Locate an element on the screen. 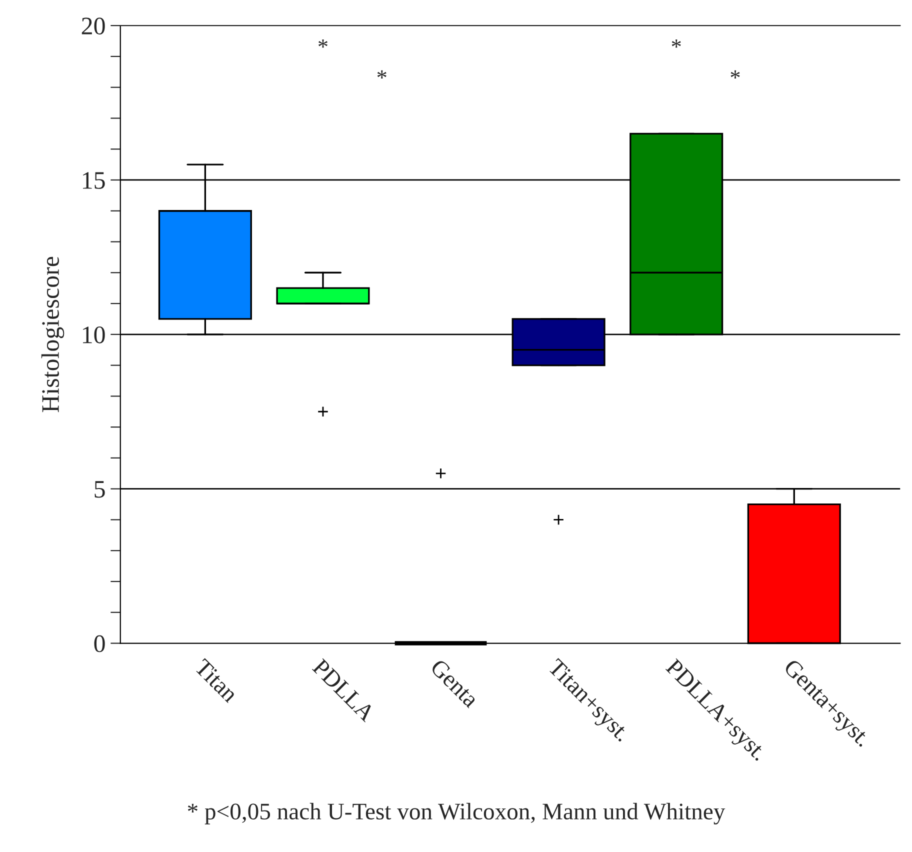  y-tick-label: 10 is located at coordinates (94, 335).